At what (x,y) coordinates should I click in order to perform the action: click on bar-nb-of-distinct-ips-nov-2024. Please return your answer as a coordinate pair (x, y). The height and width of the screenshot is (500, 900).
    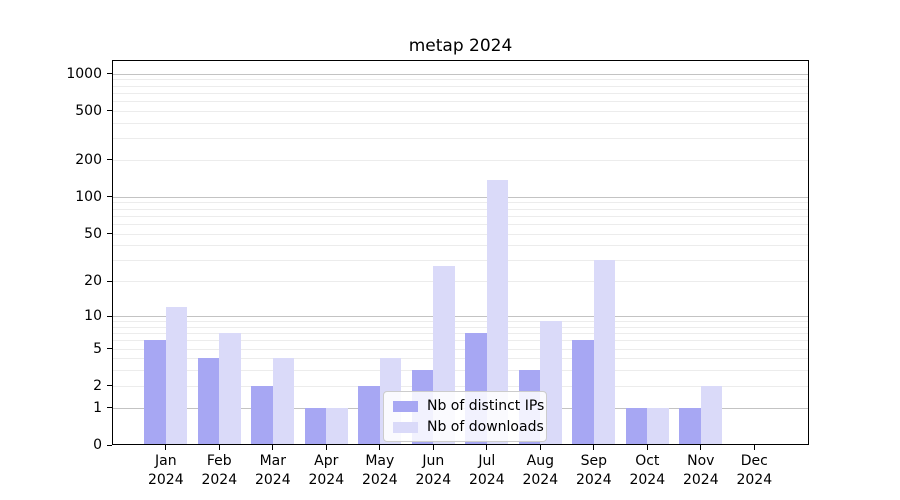
    Looking at the image, I should click on (690, 425).